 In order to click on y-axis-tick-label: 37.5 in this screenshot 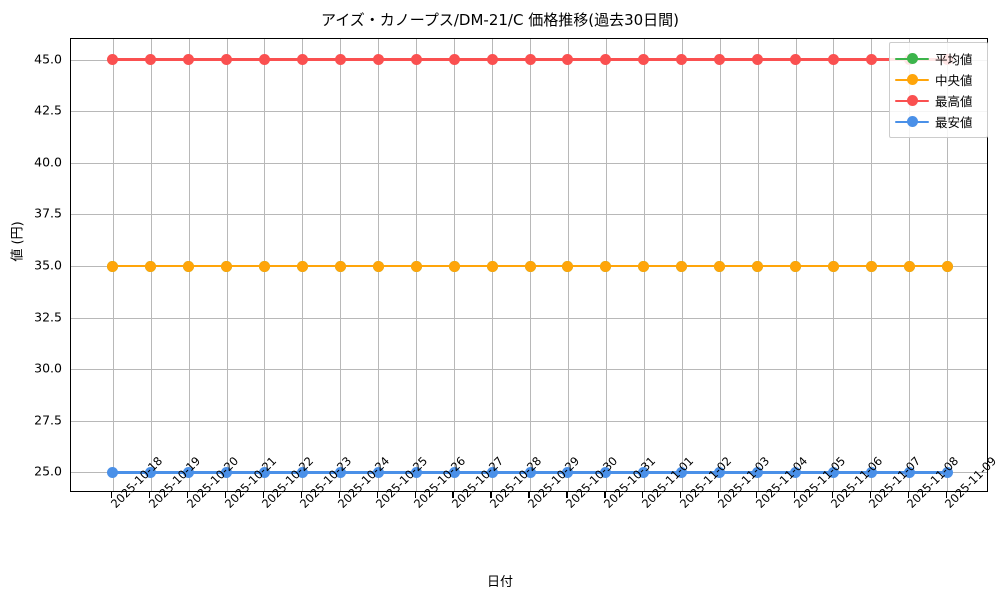, I will do `click(48, 213)`.